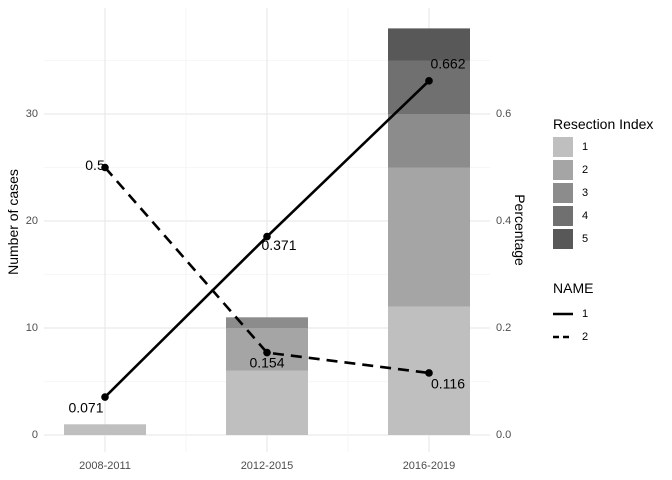  I want to click on data-label: 0.154, so click(266, 362).